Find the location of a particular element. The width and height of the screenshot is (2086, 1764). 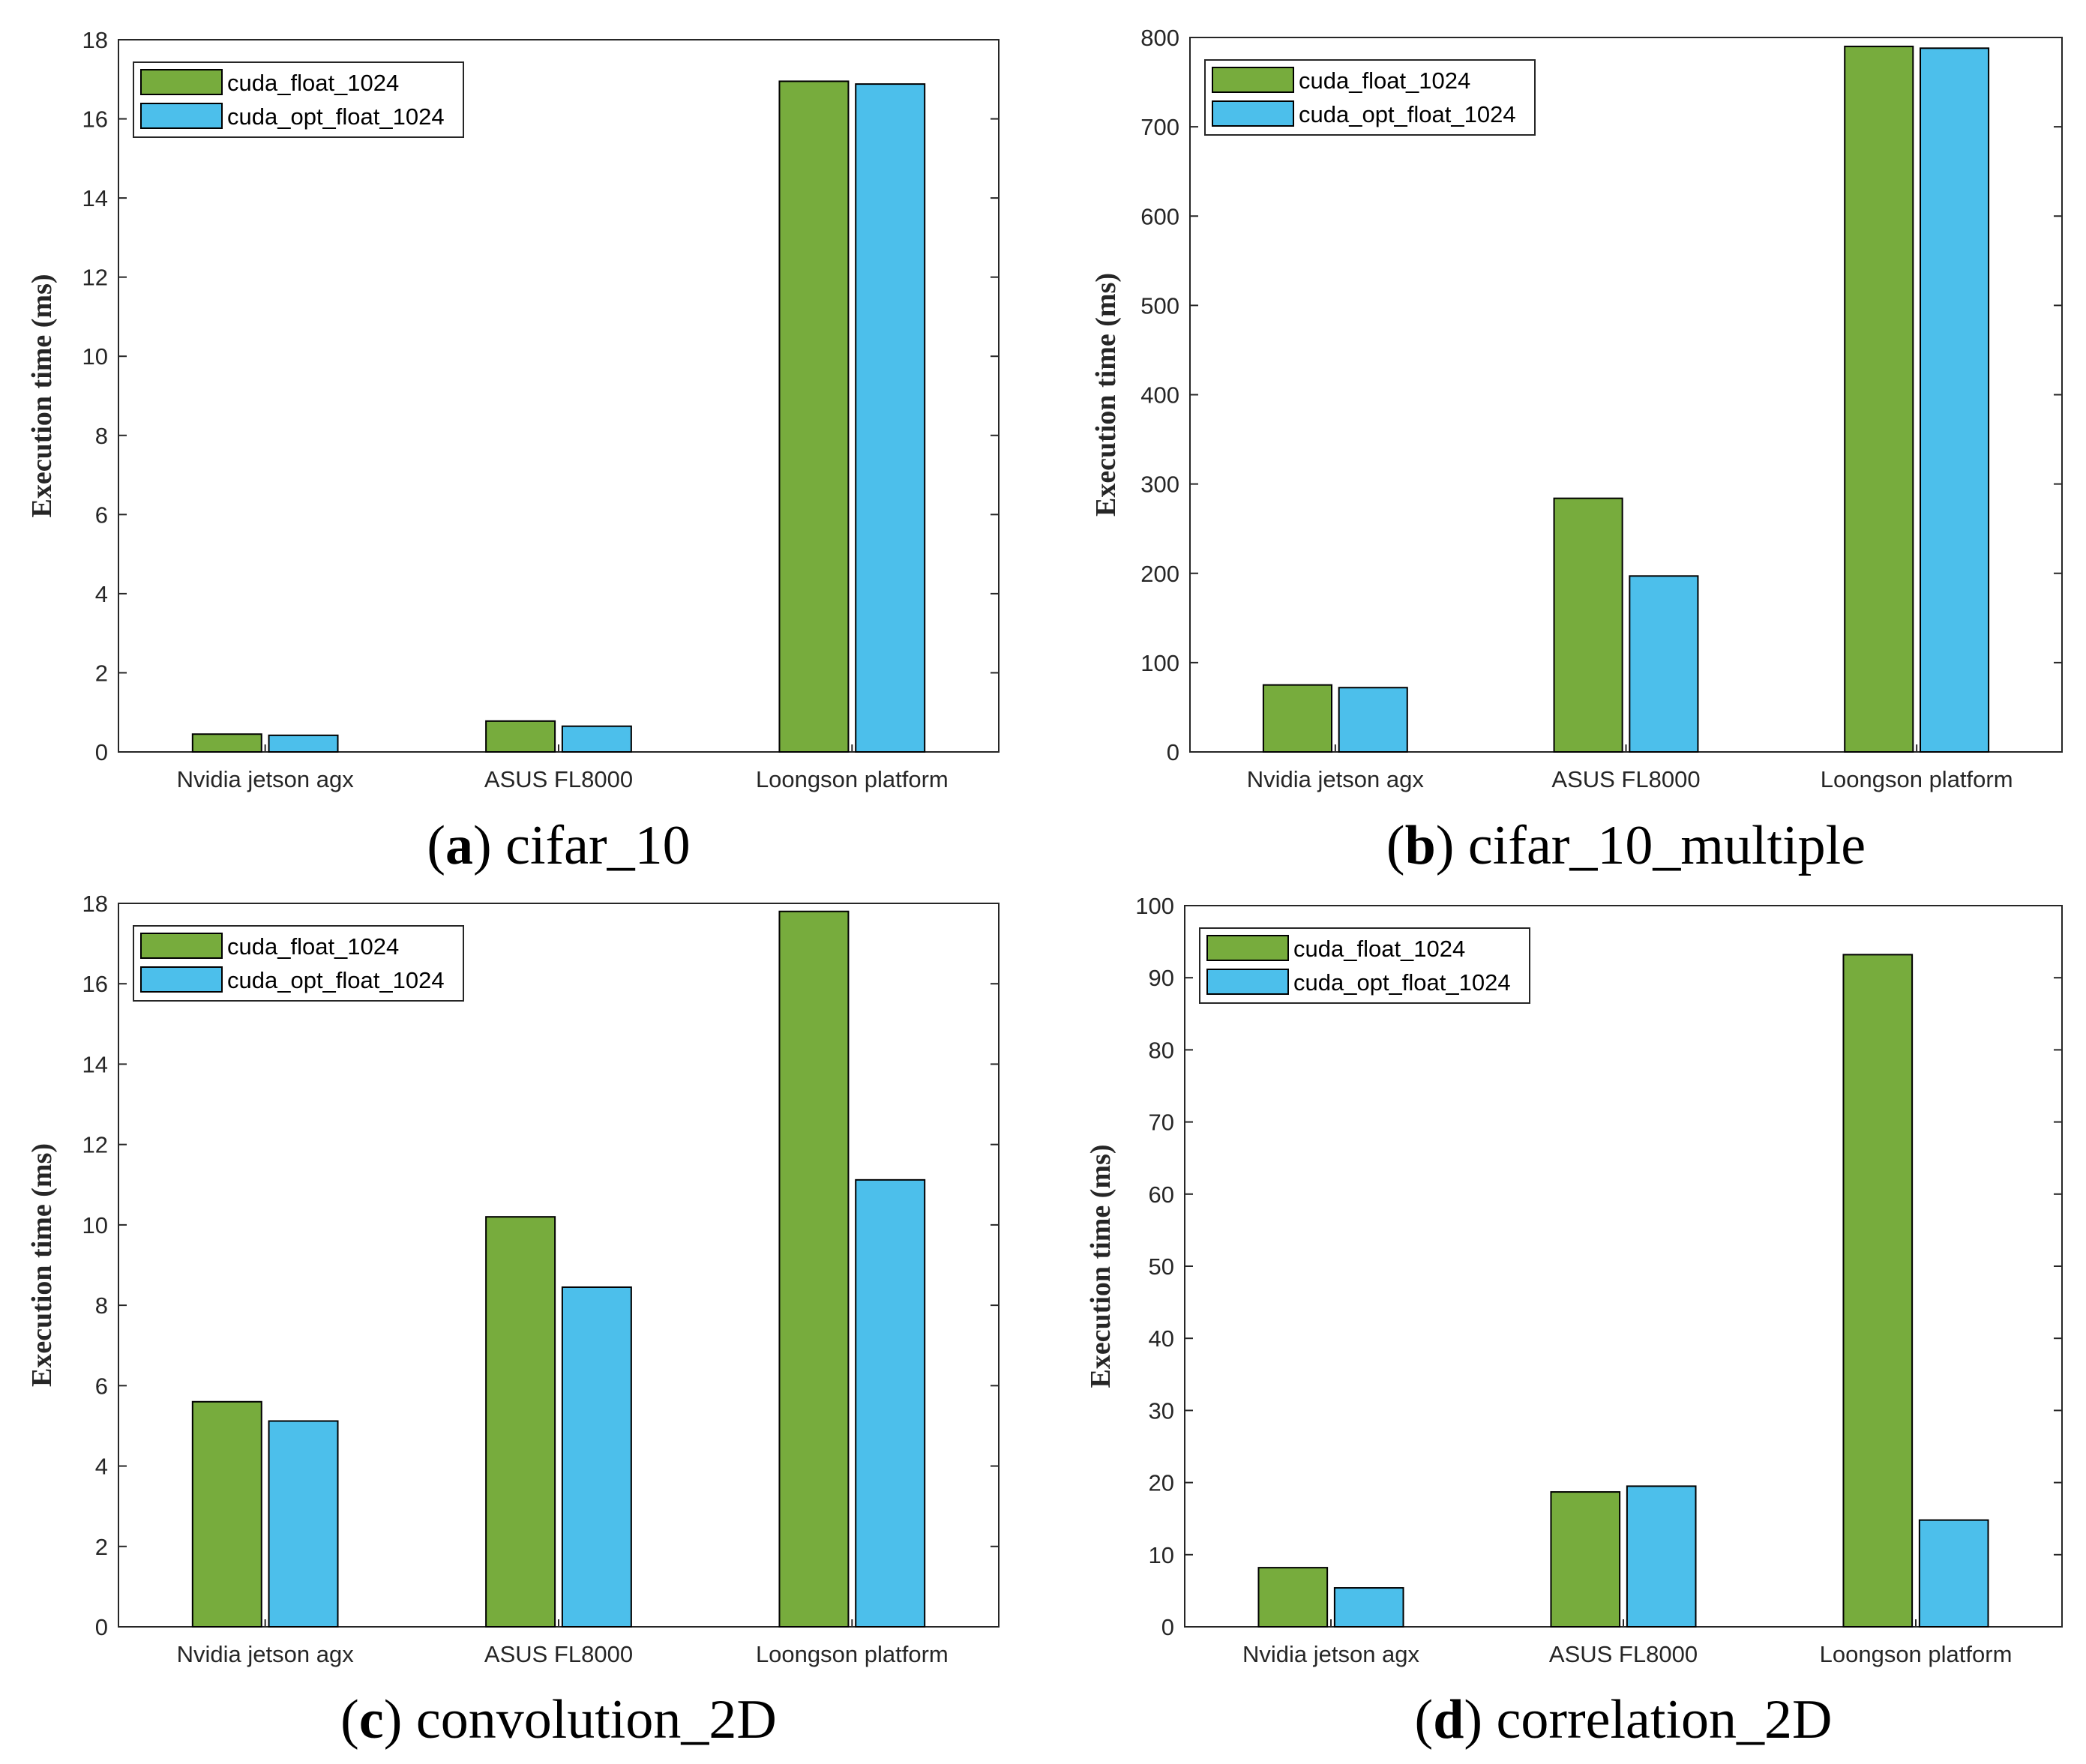

y-tick-label: 50 is located at coordinates (1161, 1266).